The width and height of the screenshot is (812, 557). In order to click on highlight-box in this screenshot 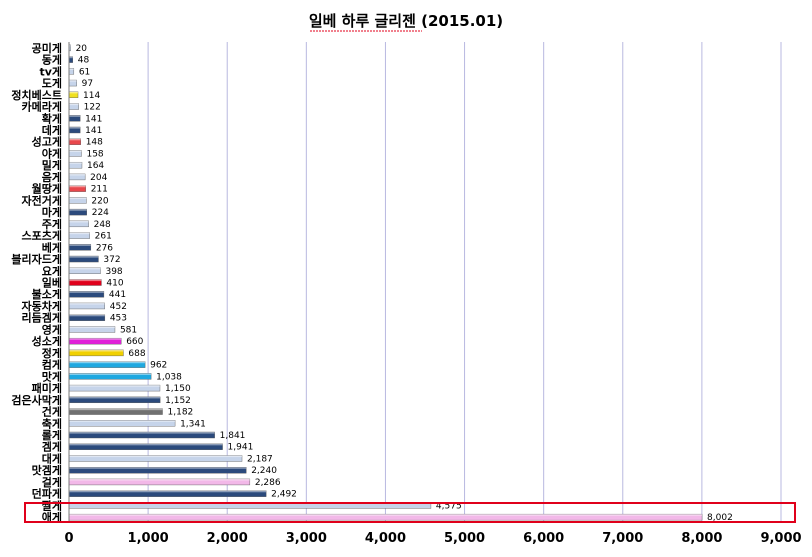, I will do `click(410, 512)`.